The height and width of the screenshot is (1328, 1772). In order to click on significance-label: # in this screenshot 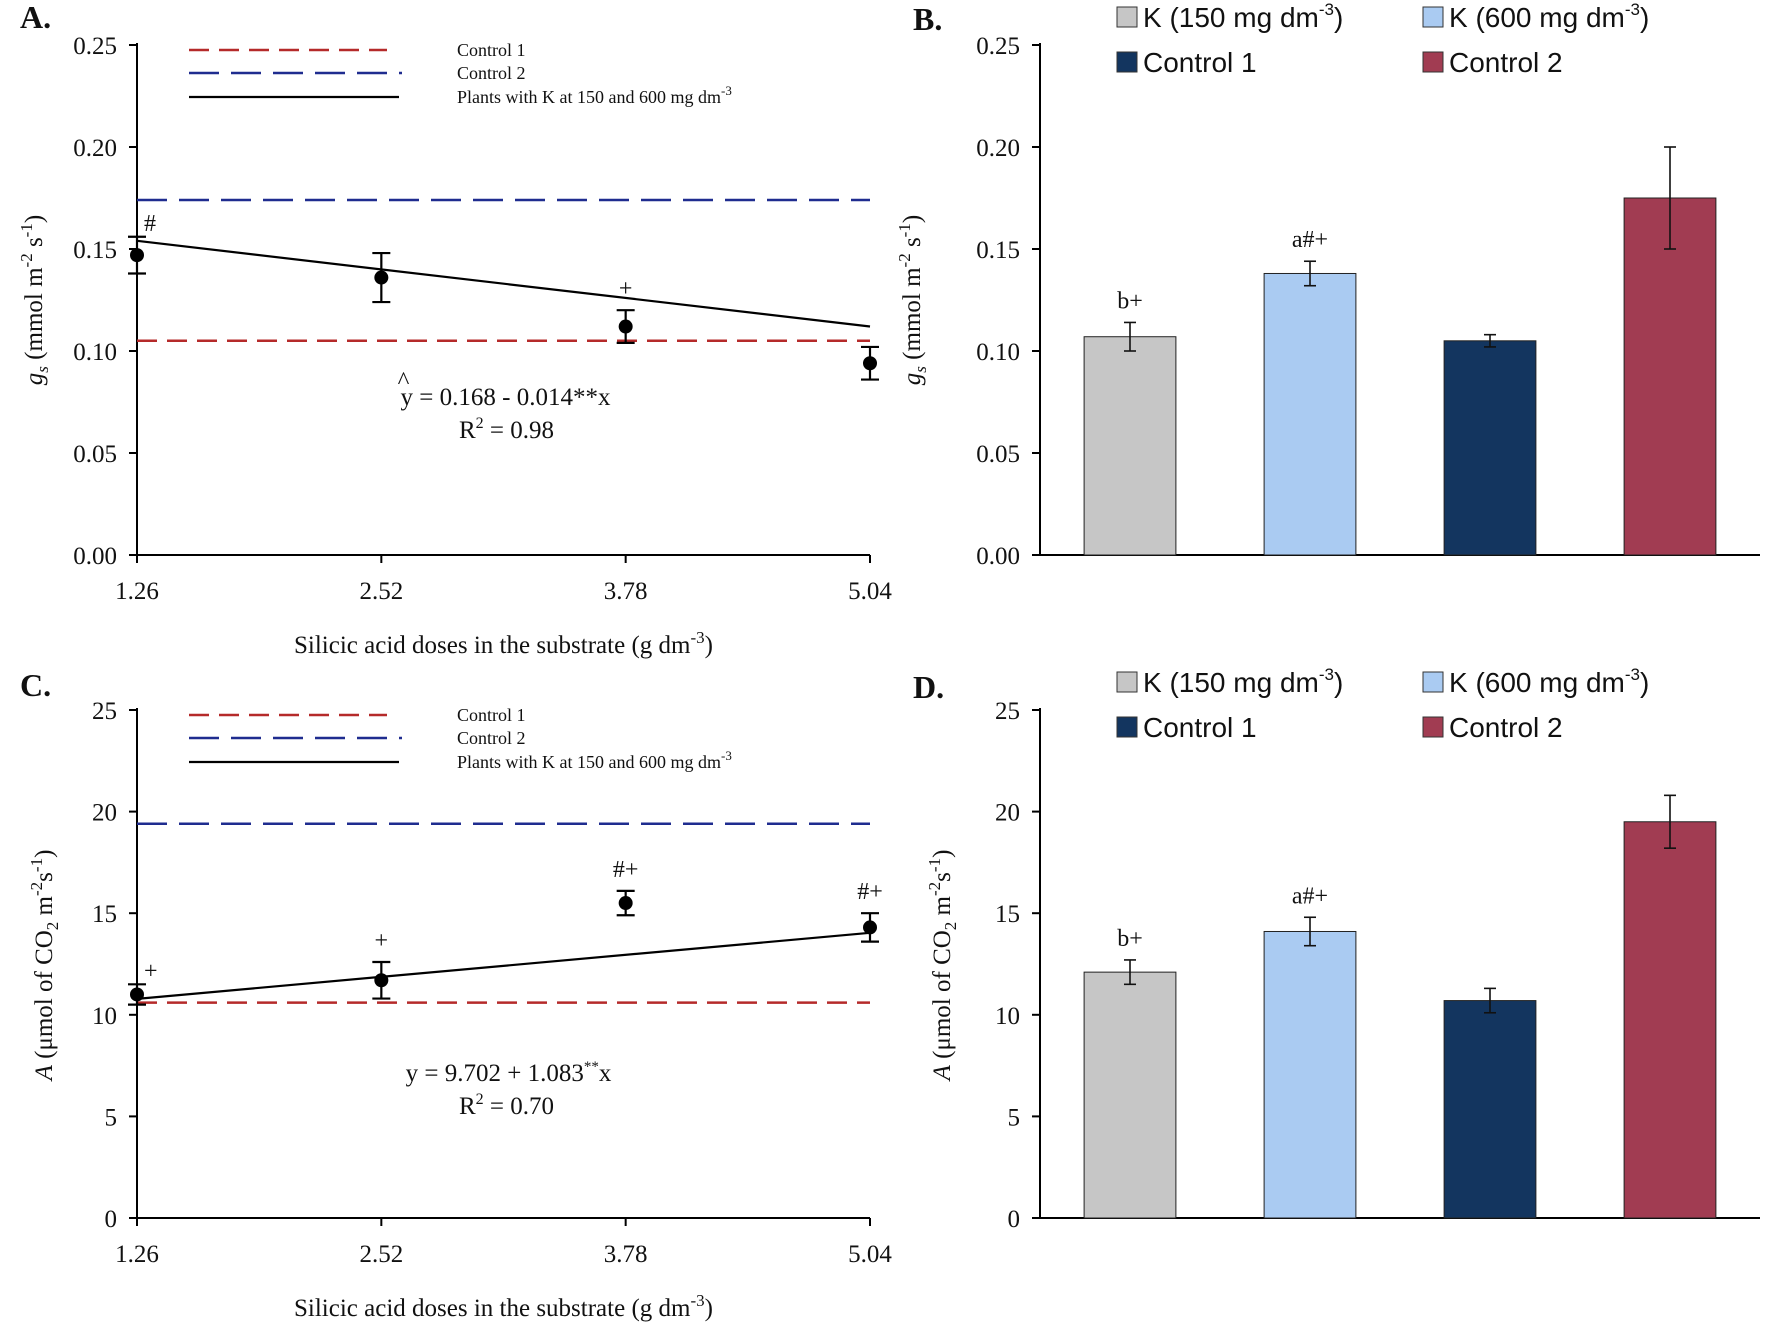, I will do `click(150, 224)`.